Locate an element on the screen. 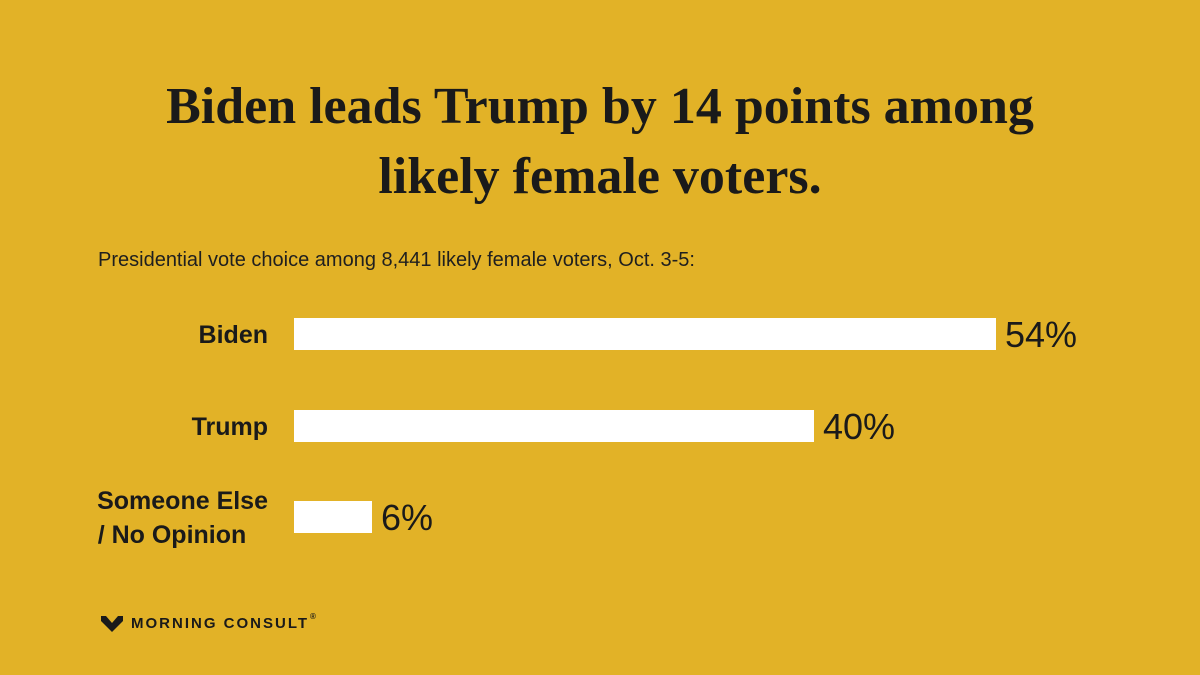 Image resolution: width=1200 pixels, height=675 pixels. value-label-0: 54% is located at coordinates (1041, 334).